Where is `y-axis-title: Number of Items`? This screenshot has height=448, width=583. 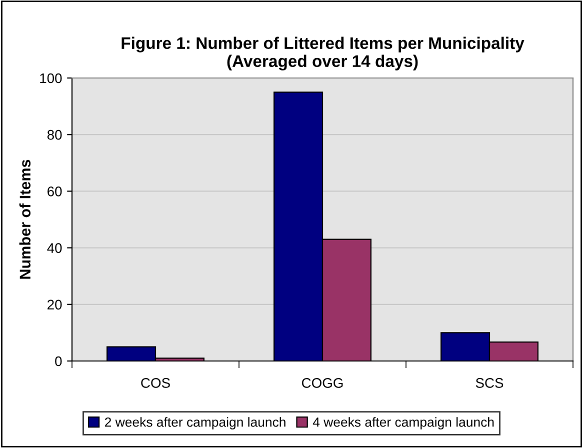
y-axis-title: Number of Items is located at coordinates (25, 219).